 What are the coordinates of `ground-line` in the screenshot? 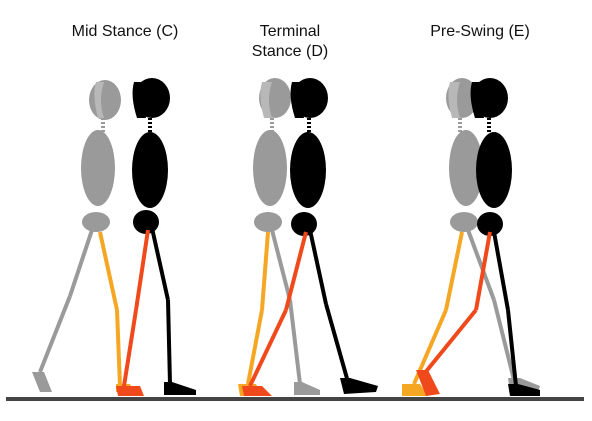 It's located at (295, 399).